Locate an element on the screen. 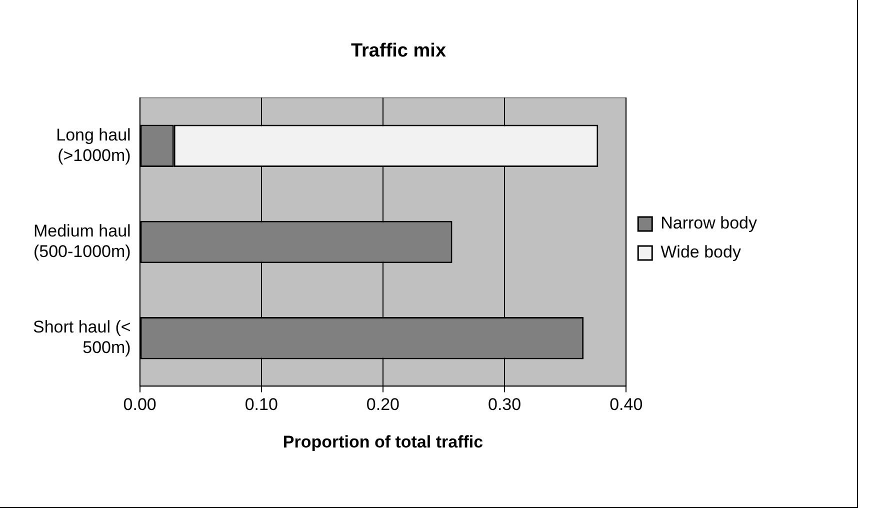  y-tick-label: Long haul (>1000m) is located at coordinates (93, 145).